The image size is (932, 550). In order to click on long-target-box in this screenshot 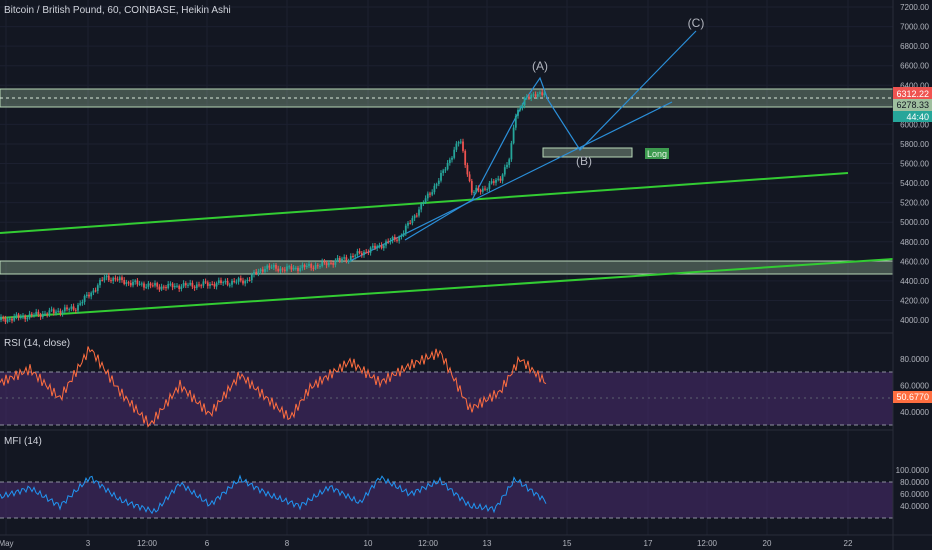, I will do `click(587, 152)`.